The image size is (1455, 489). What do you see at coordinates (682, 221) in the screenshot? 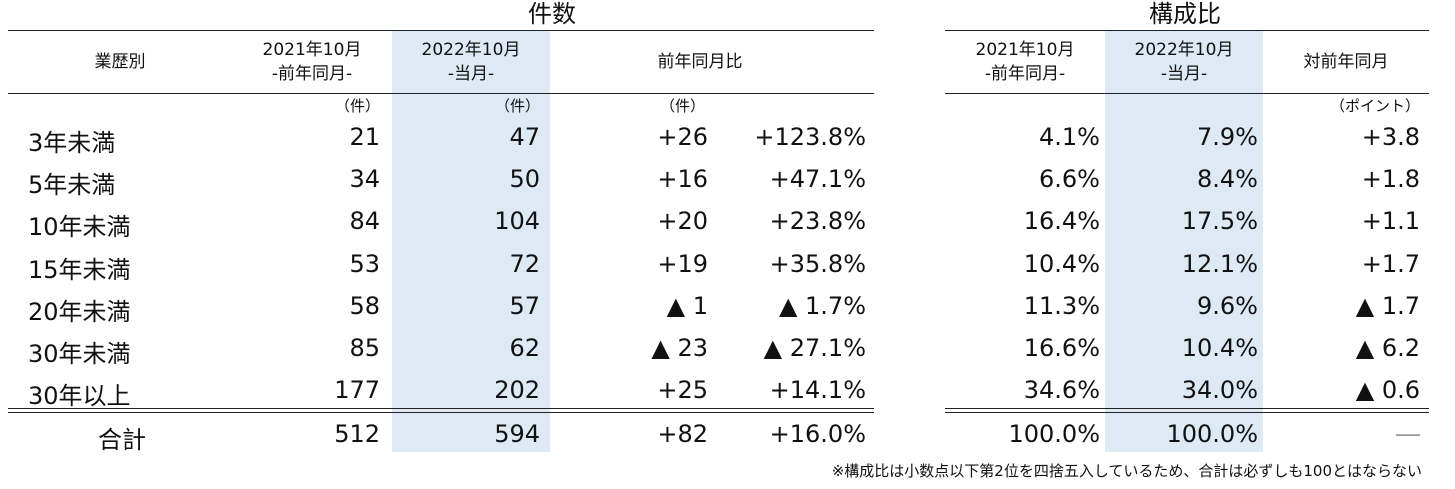
I see `row-diff: +20` at bounding box center [682, 221].